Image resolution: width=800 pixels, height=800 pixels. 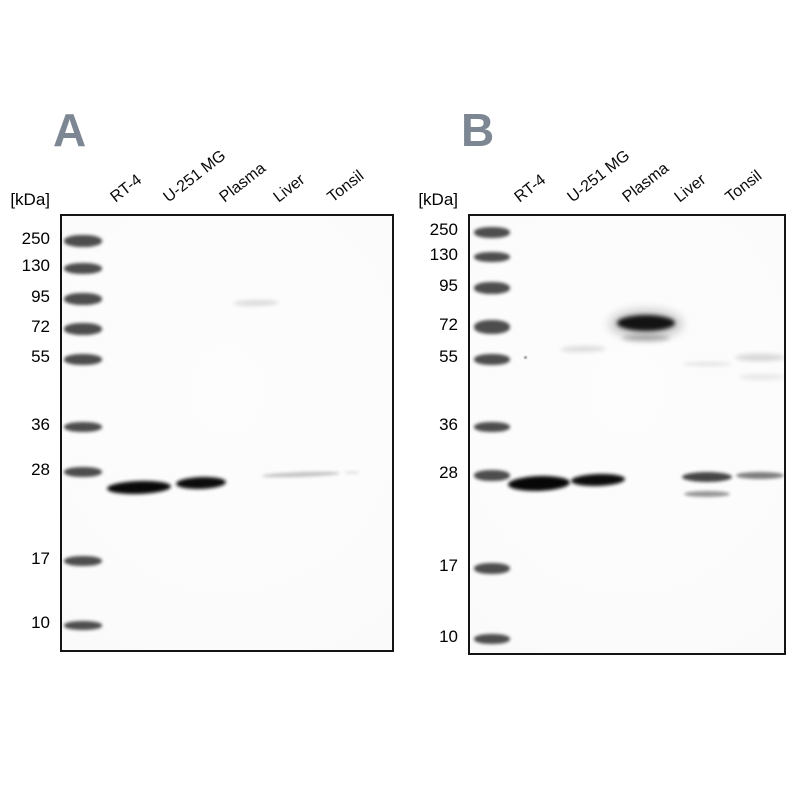 I want to click on marker-label-36-a: 36, so click(x=40, y=424).